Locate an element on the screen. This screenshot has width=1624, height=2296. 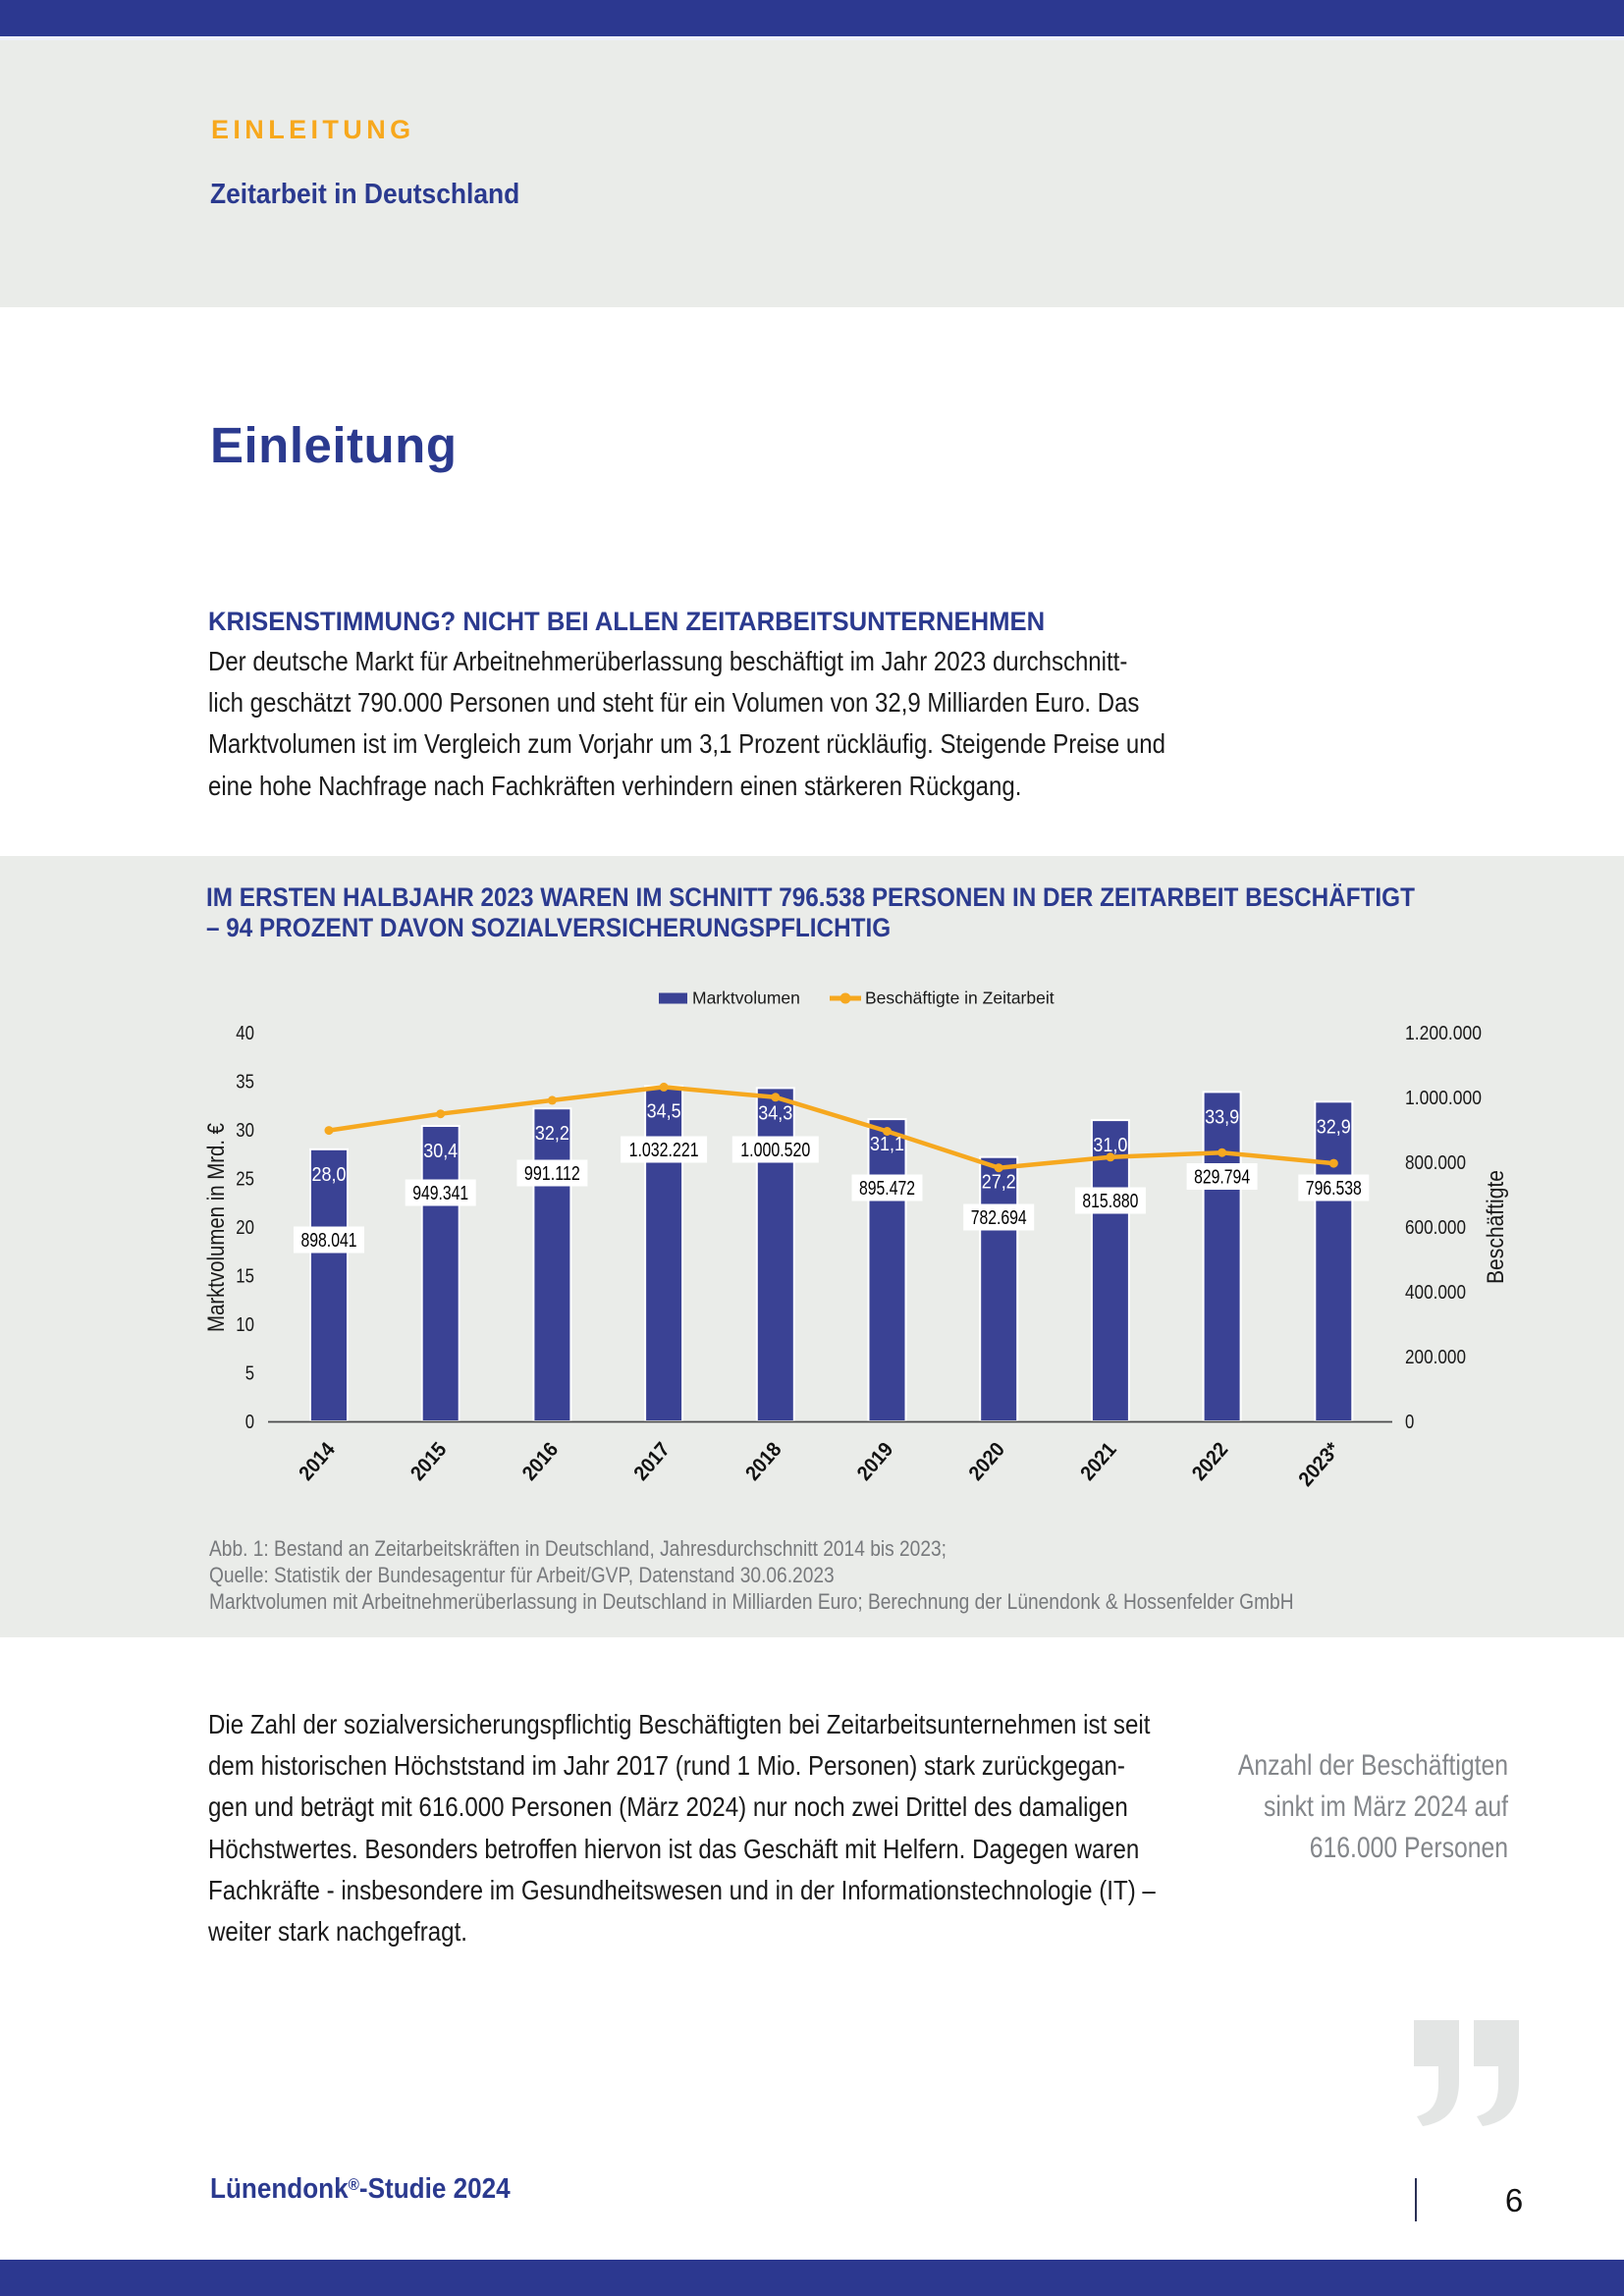
svg-text: 1.200.000 is located at coordinates (1443, 1033).